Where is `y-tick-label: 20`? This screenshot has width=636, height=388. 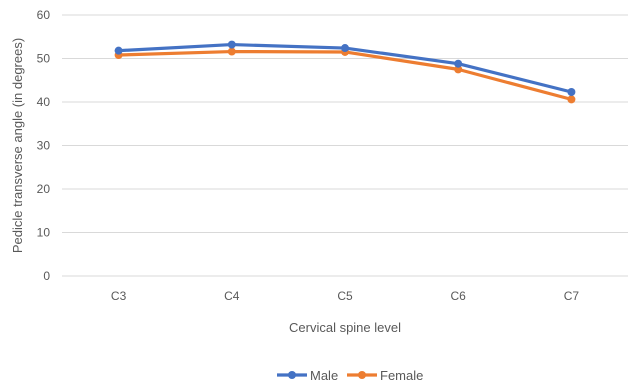
y-tick-label: 20 is located at coordinates (44, 189).